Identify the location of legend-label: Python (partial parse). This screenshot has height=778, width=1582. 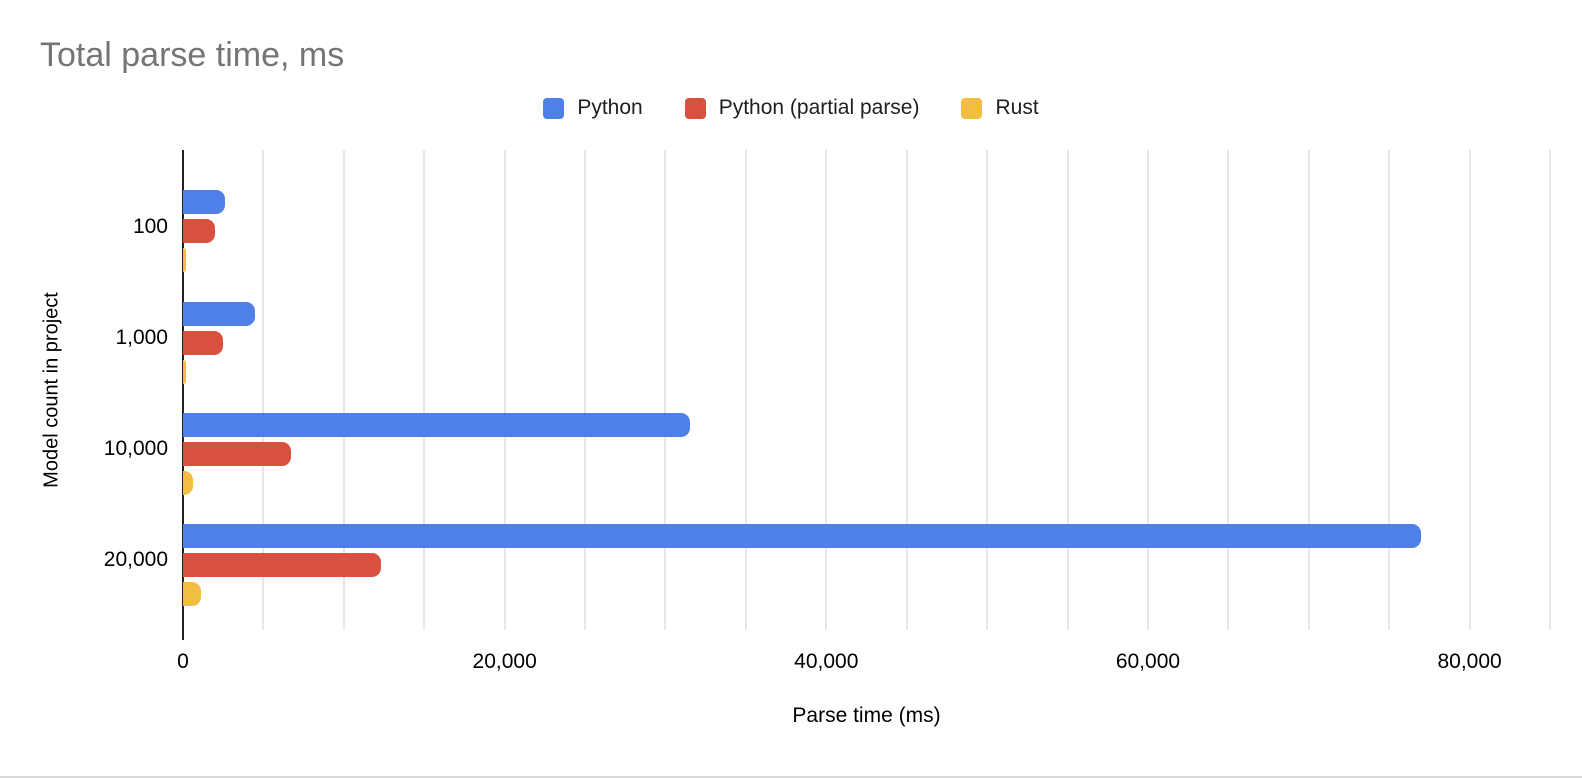
(819, 107).